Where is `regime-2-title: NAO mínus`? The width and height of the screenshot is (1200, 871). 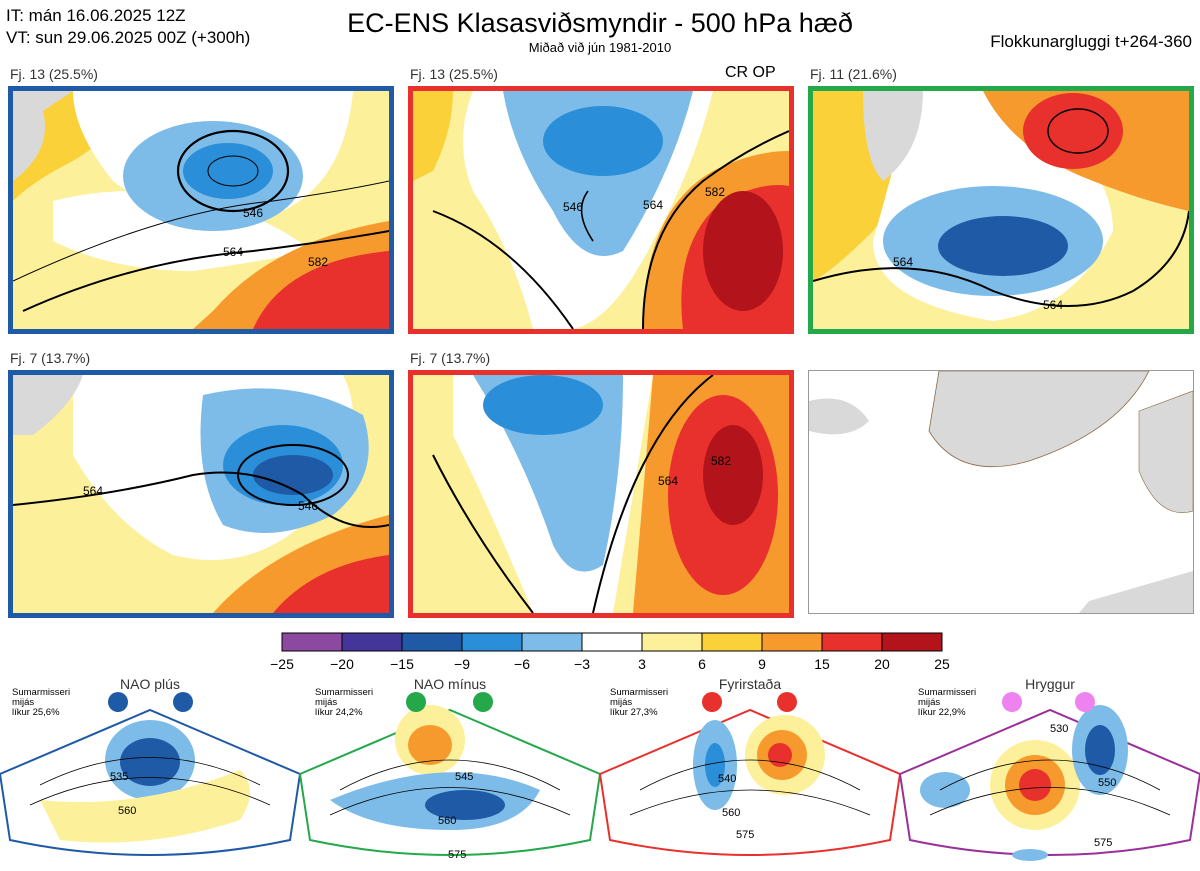 regime-2-title: NAO mínus is located at coordinates (450, 684).